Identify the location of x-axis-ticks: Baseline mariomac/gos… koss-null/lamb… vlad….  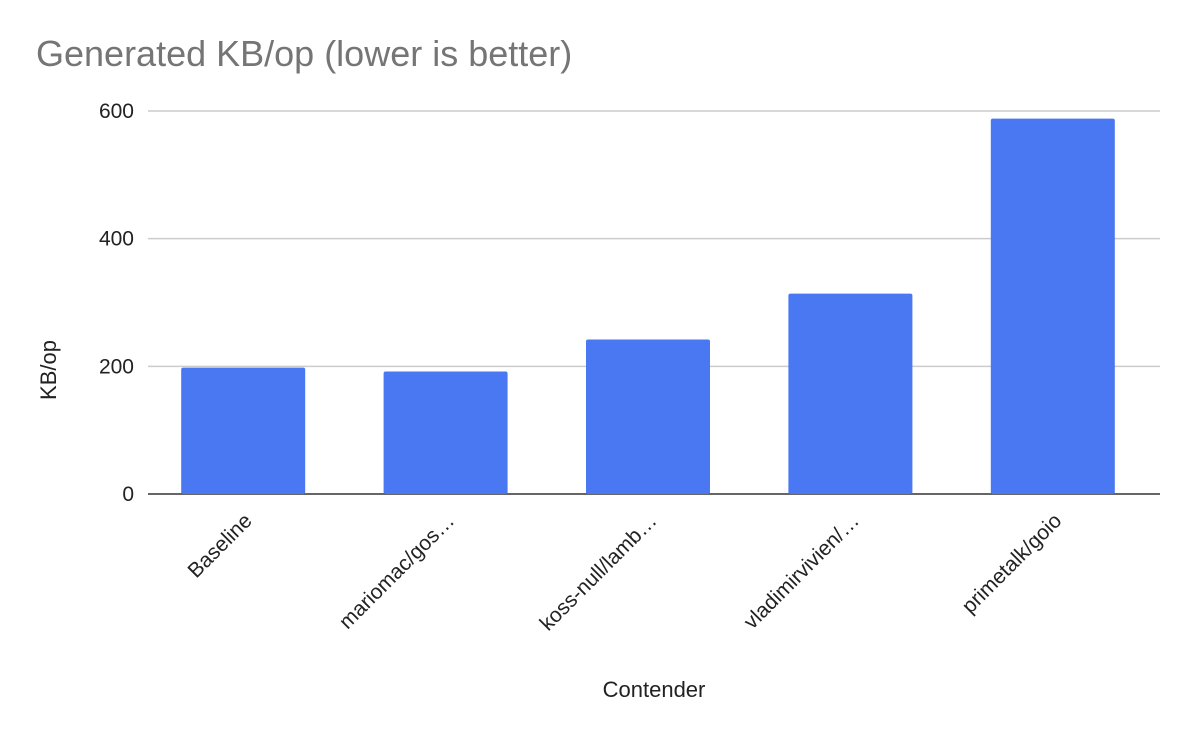
(625, 572).